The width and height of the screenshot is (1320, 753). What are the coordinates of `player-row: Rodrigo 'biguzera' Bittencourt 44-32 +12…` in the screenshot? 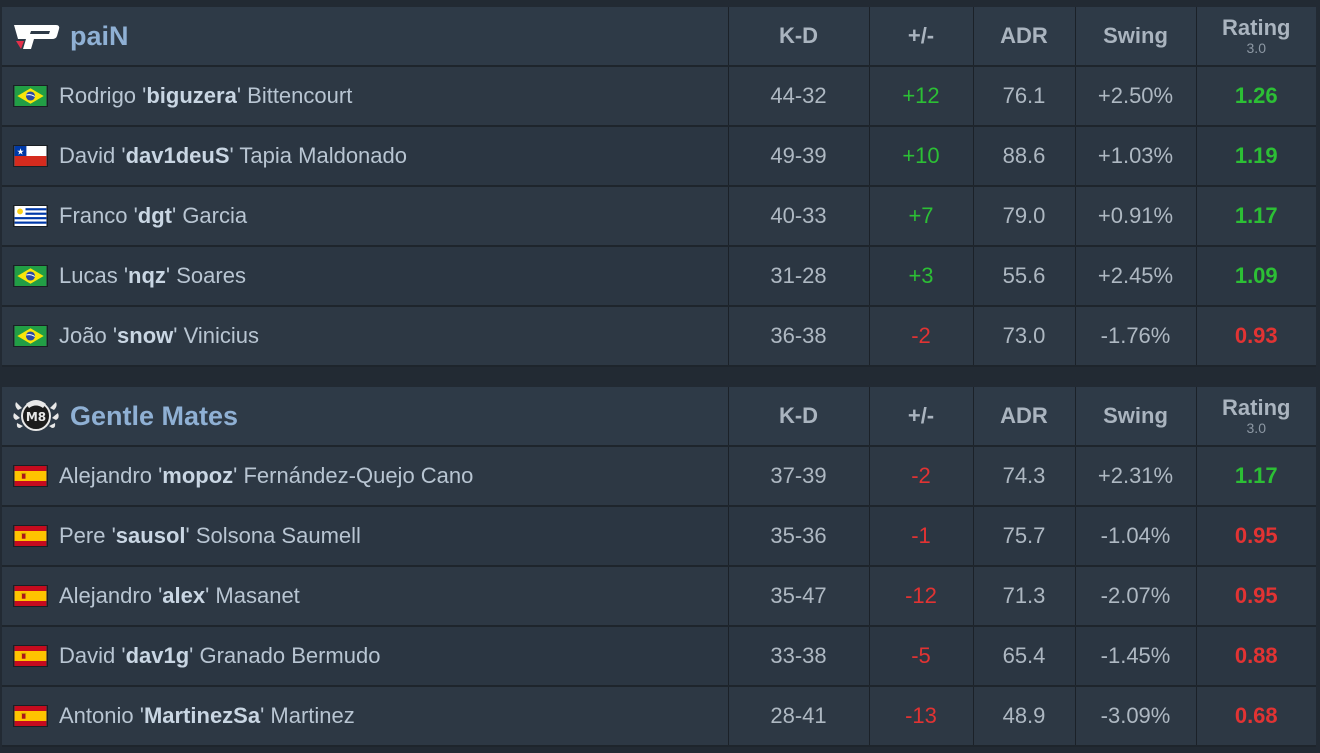 It's located at (659, 96).